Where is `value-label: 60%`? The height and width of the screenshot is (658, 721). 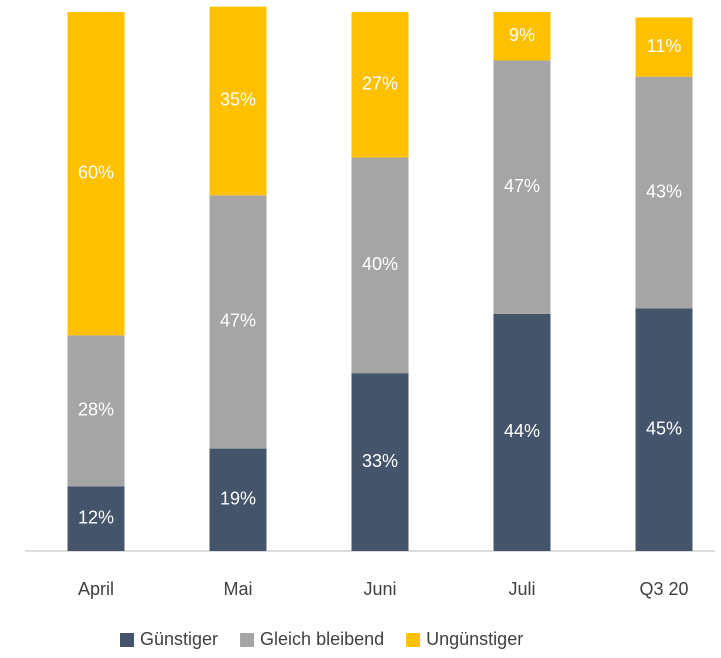 value-label: 60% is located at coordinates (96, 172).